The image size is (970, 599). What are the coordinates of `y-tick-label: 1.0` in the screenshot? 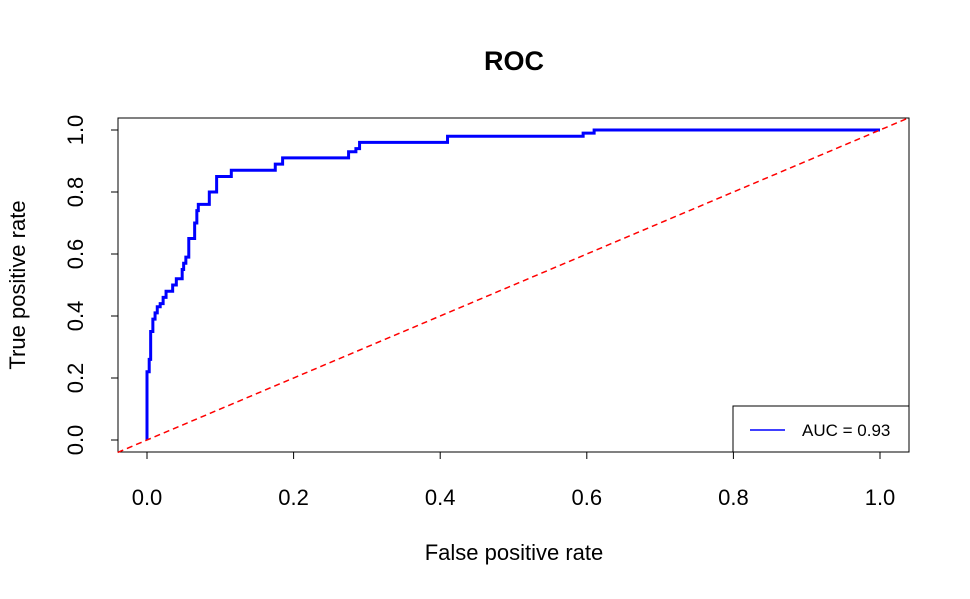 It's located at (75, 130).